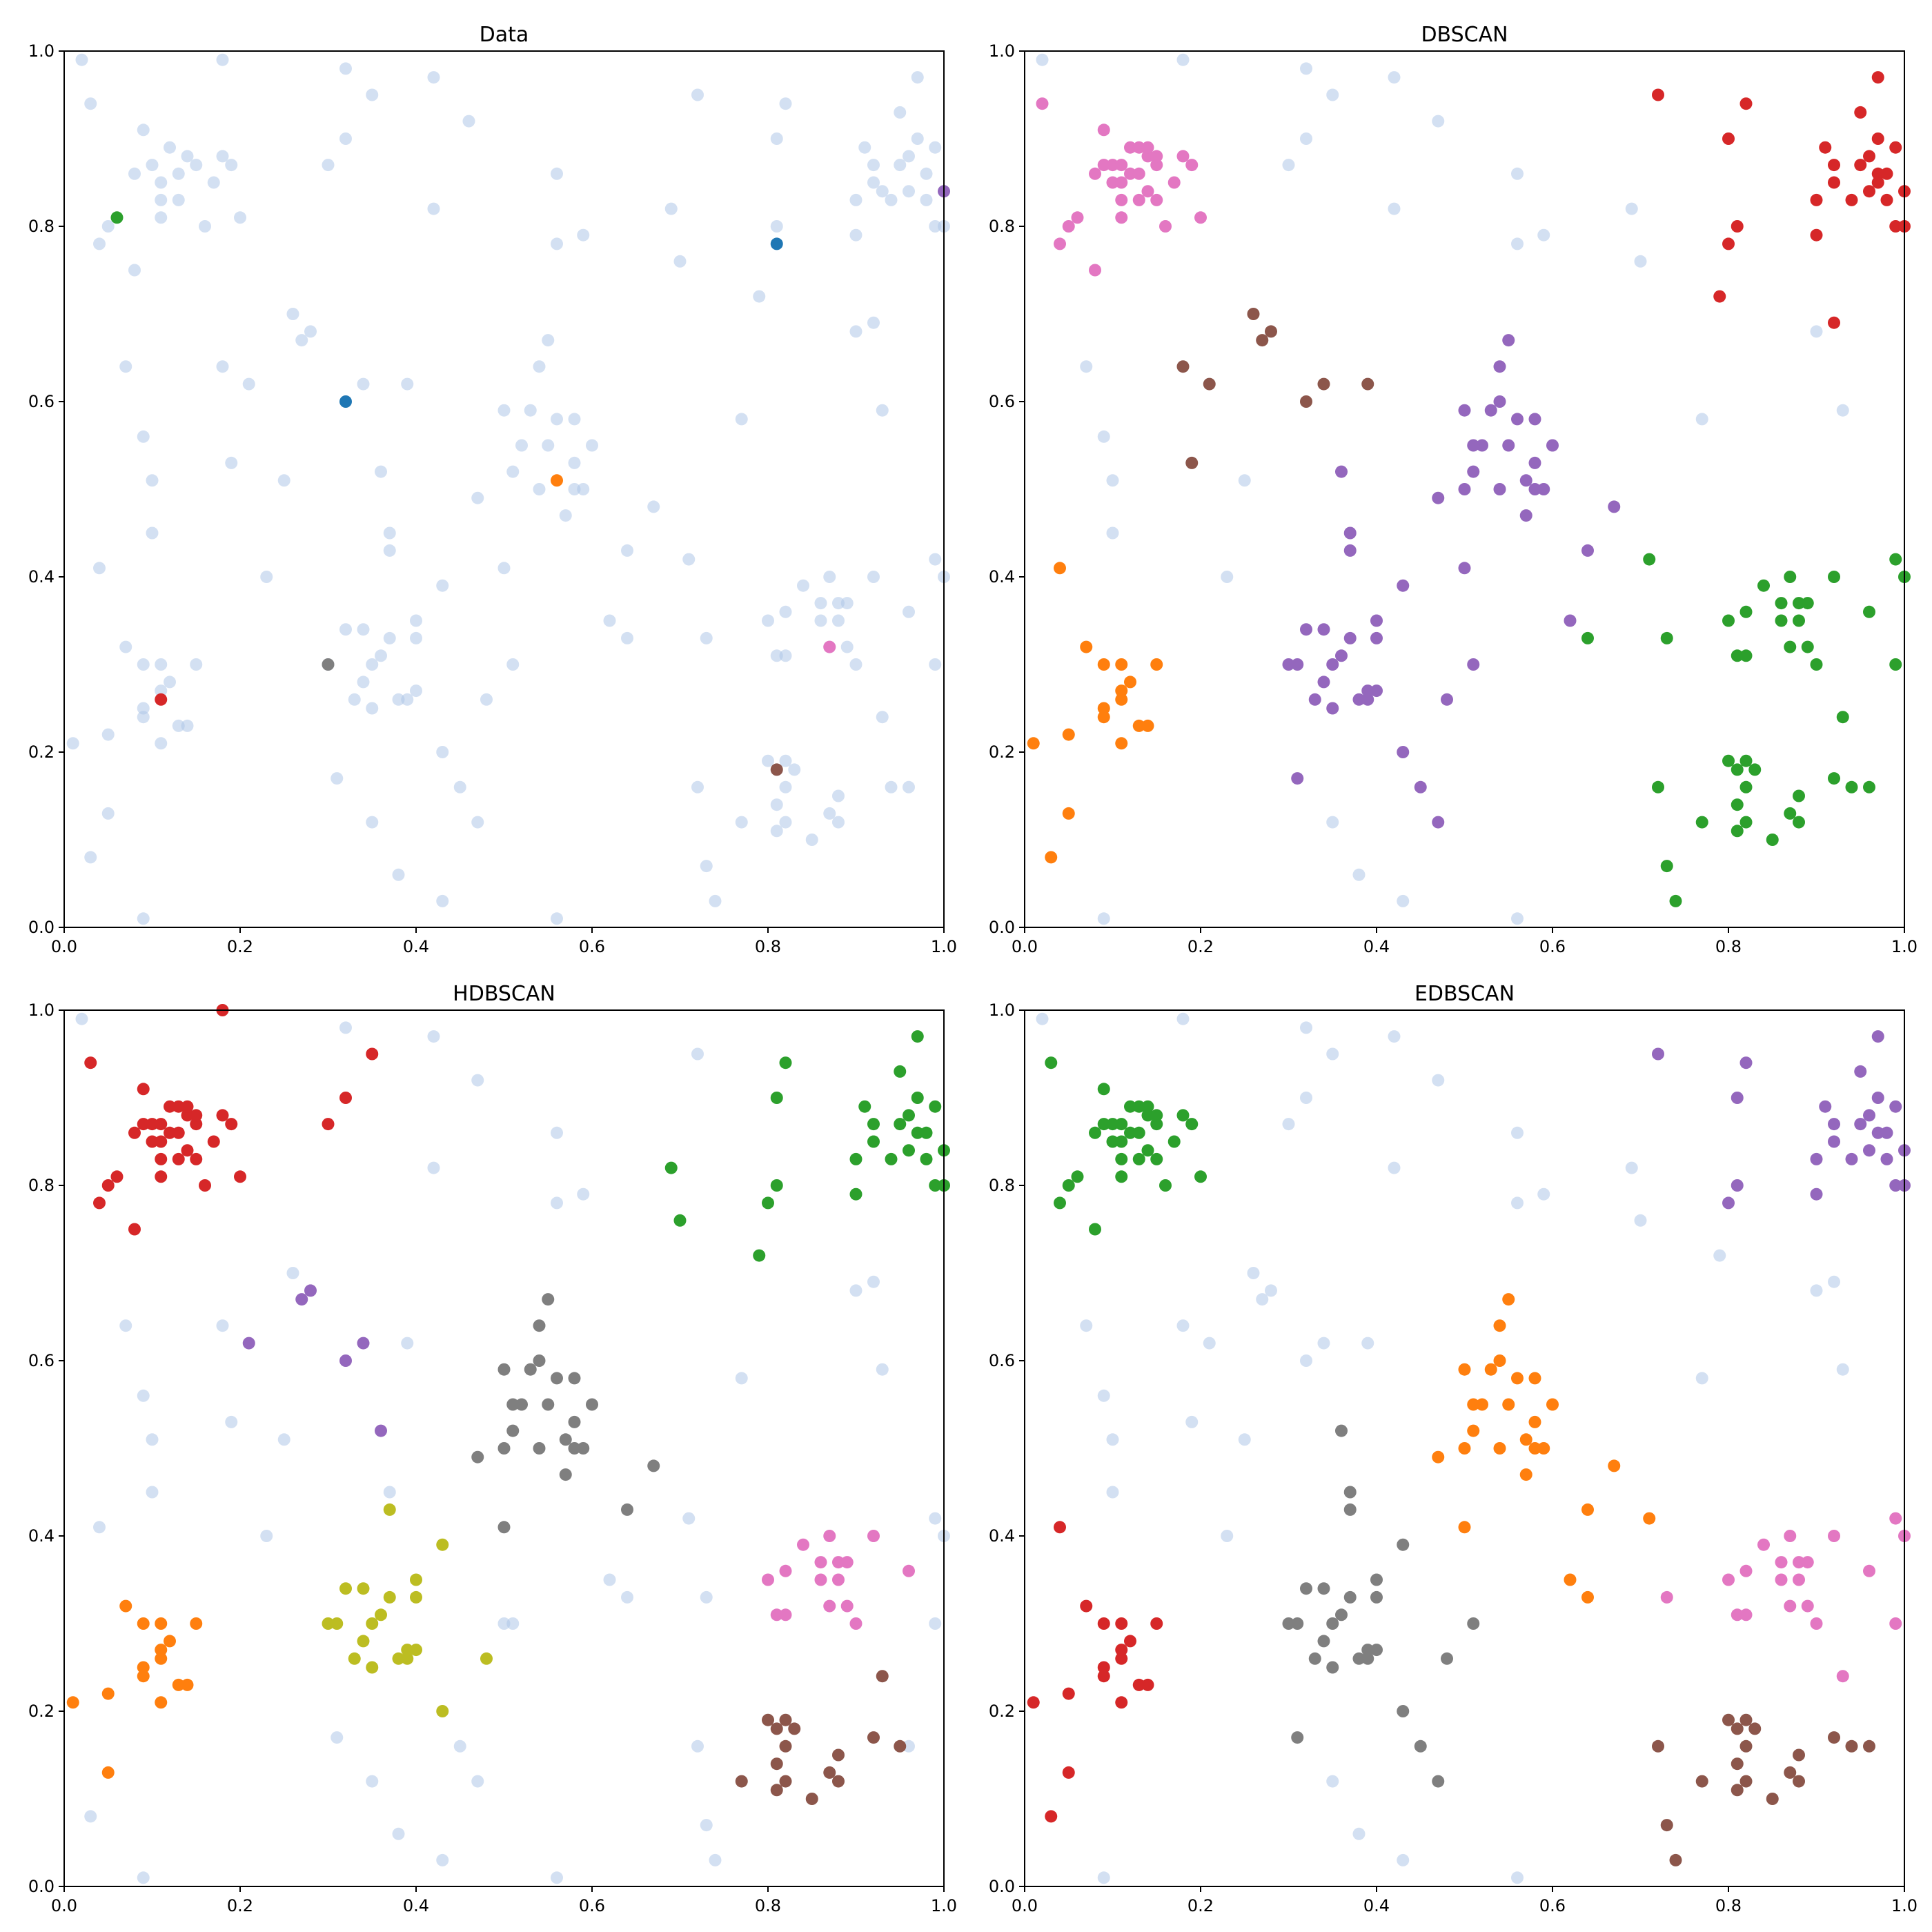 The width and height of the screenshot is (1932, 1932). I want to click on y-tick-label: 0.6, so click(1002, 1360).